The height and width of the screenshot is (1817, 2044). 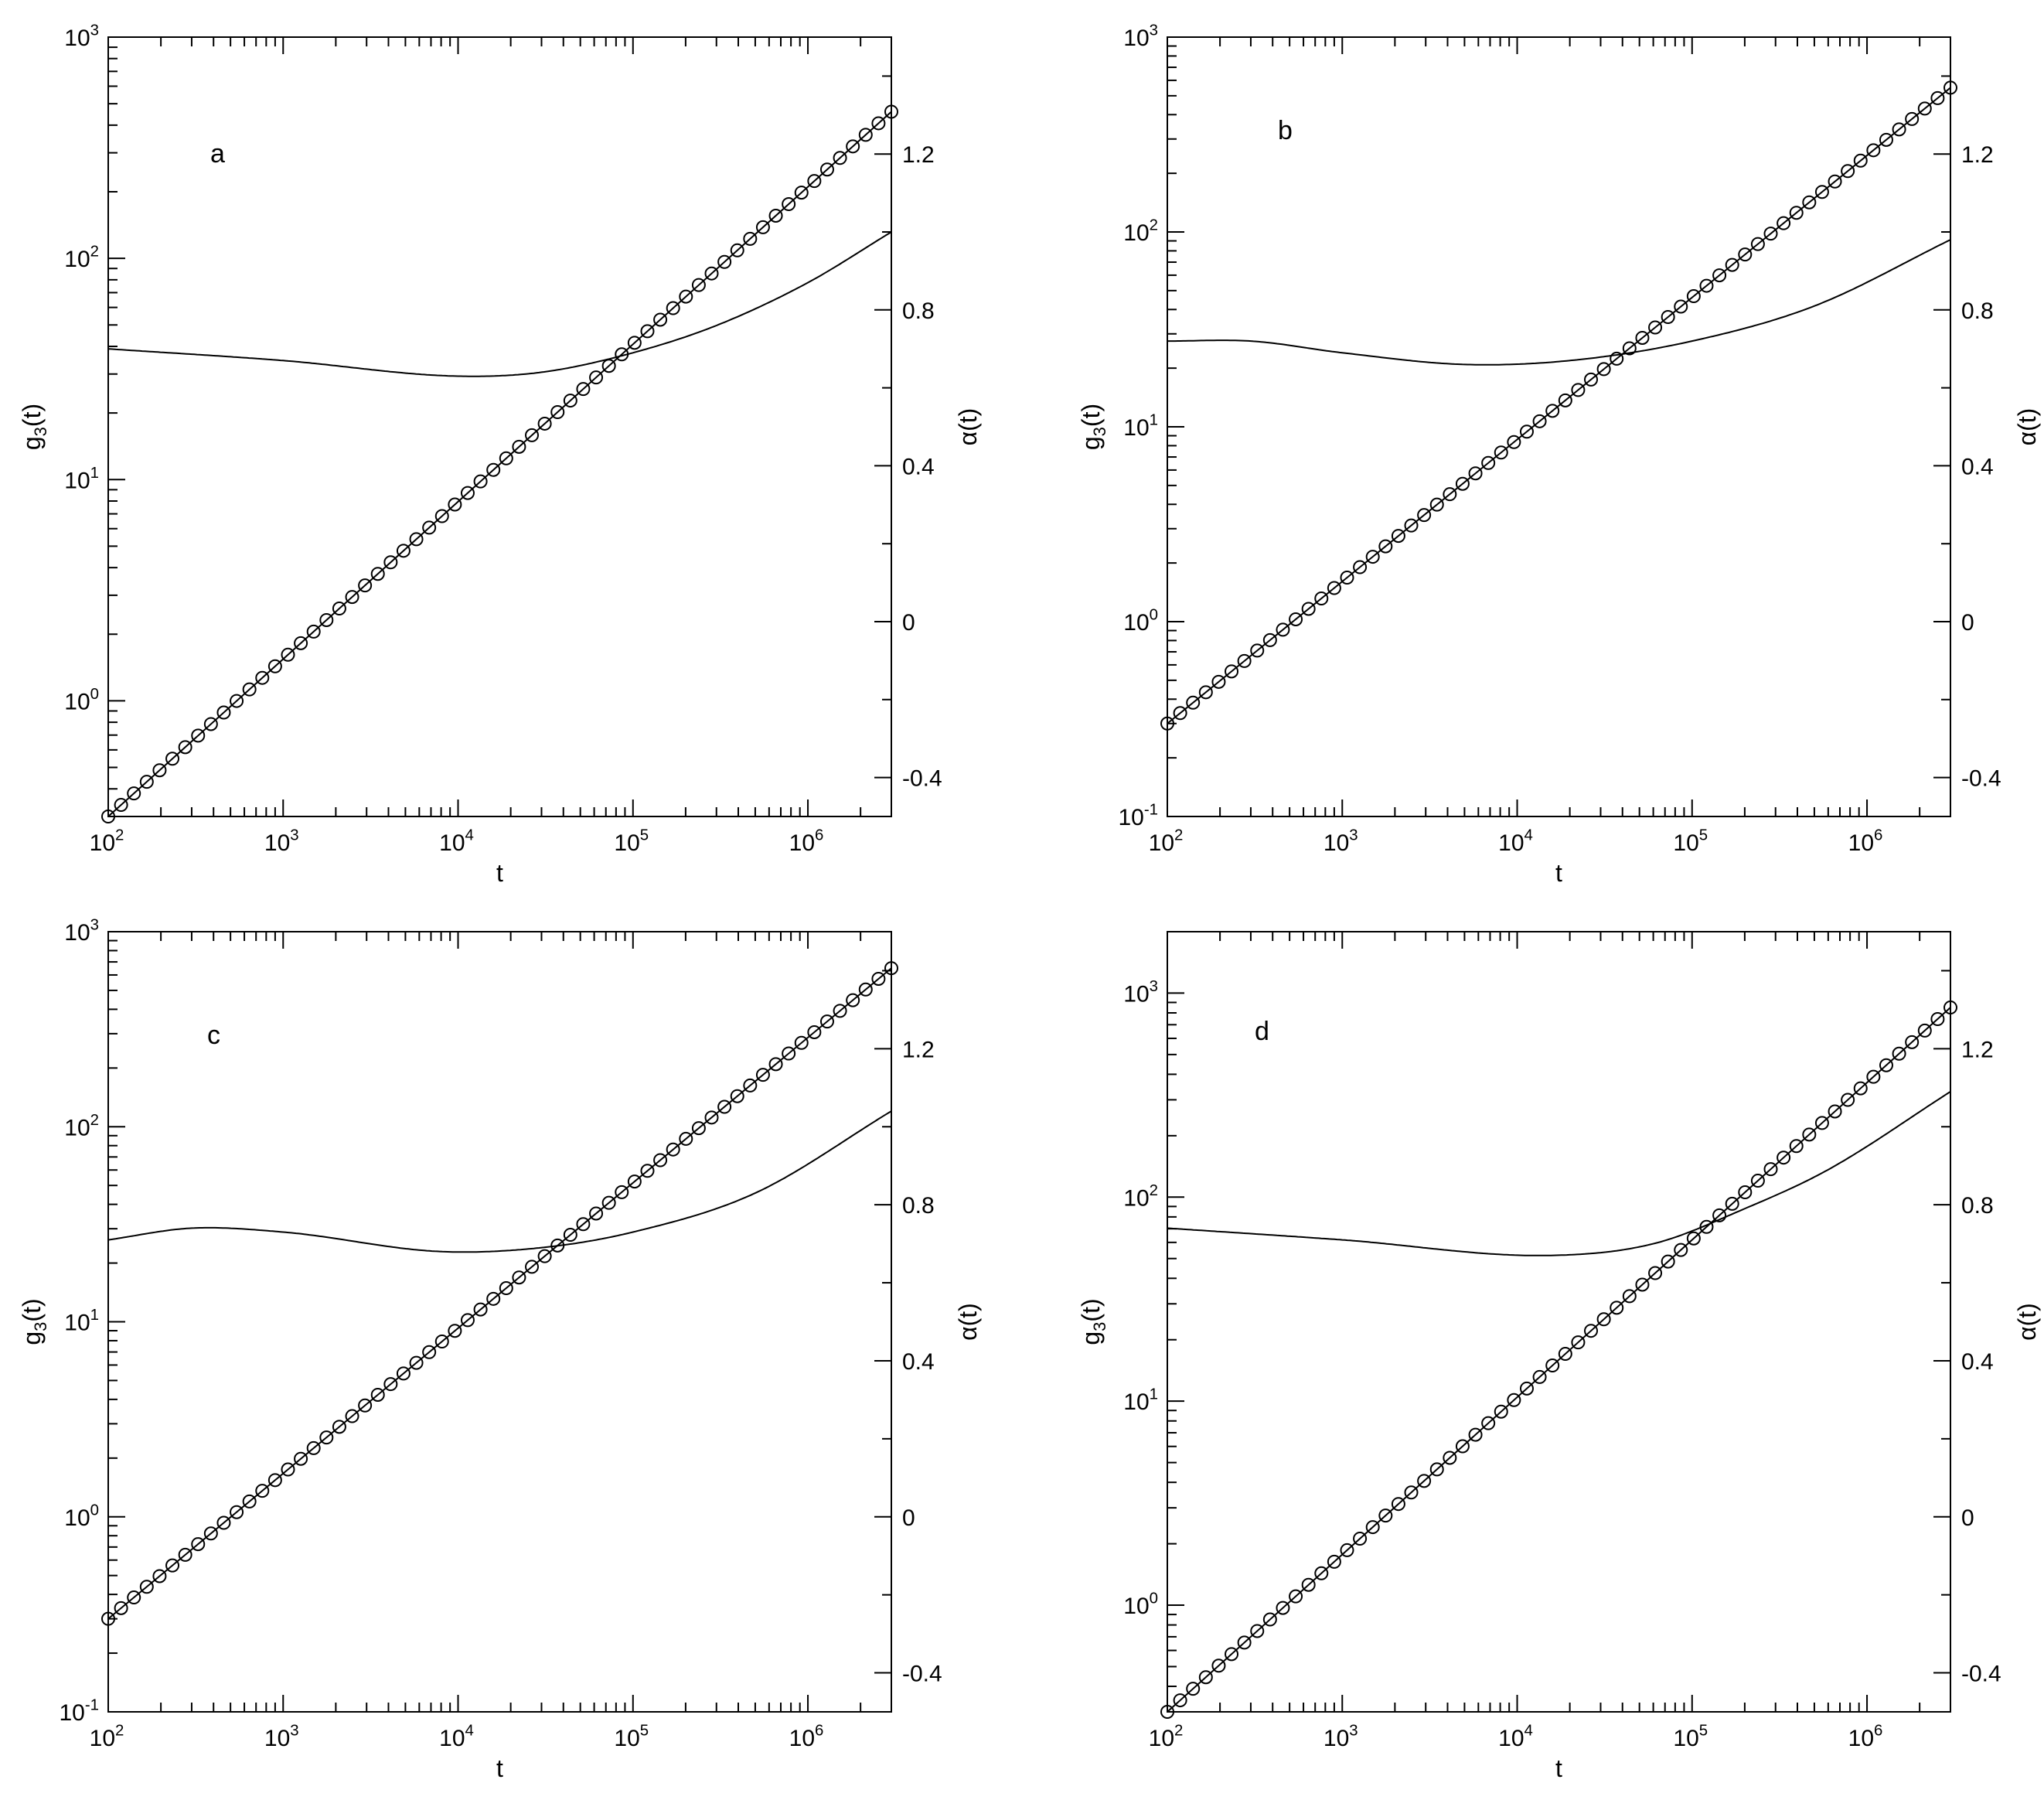 I want to click on x-axis-title: t, so click(x=1559, y=873).